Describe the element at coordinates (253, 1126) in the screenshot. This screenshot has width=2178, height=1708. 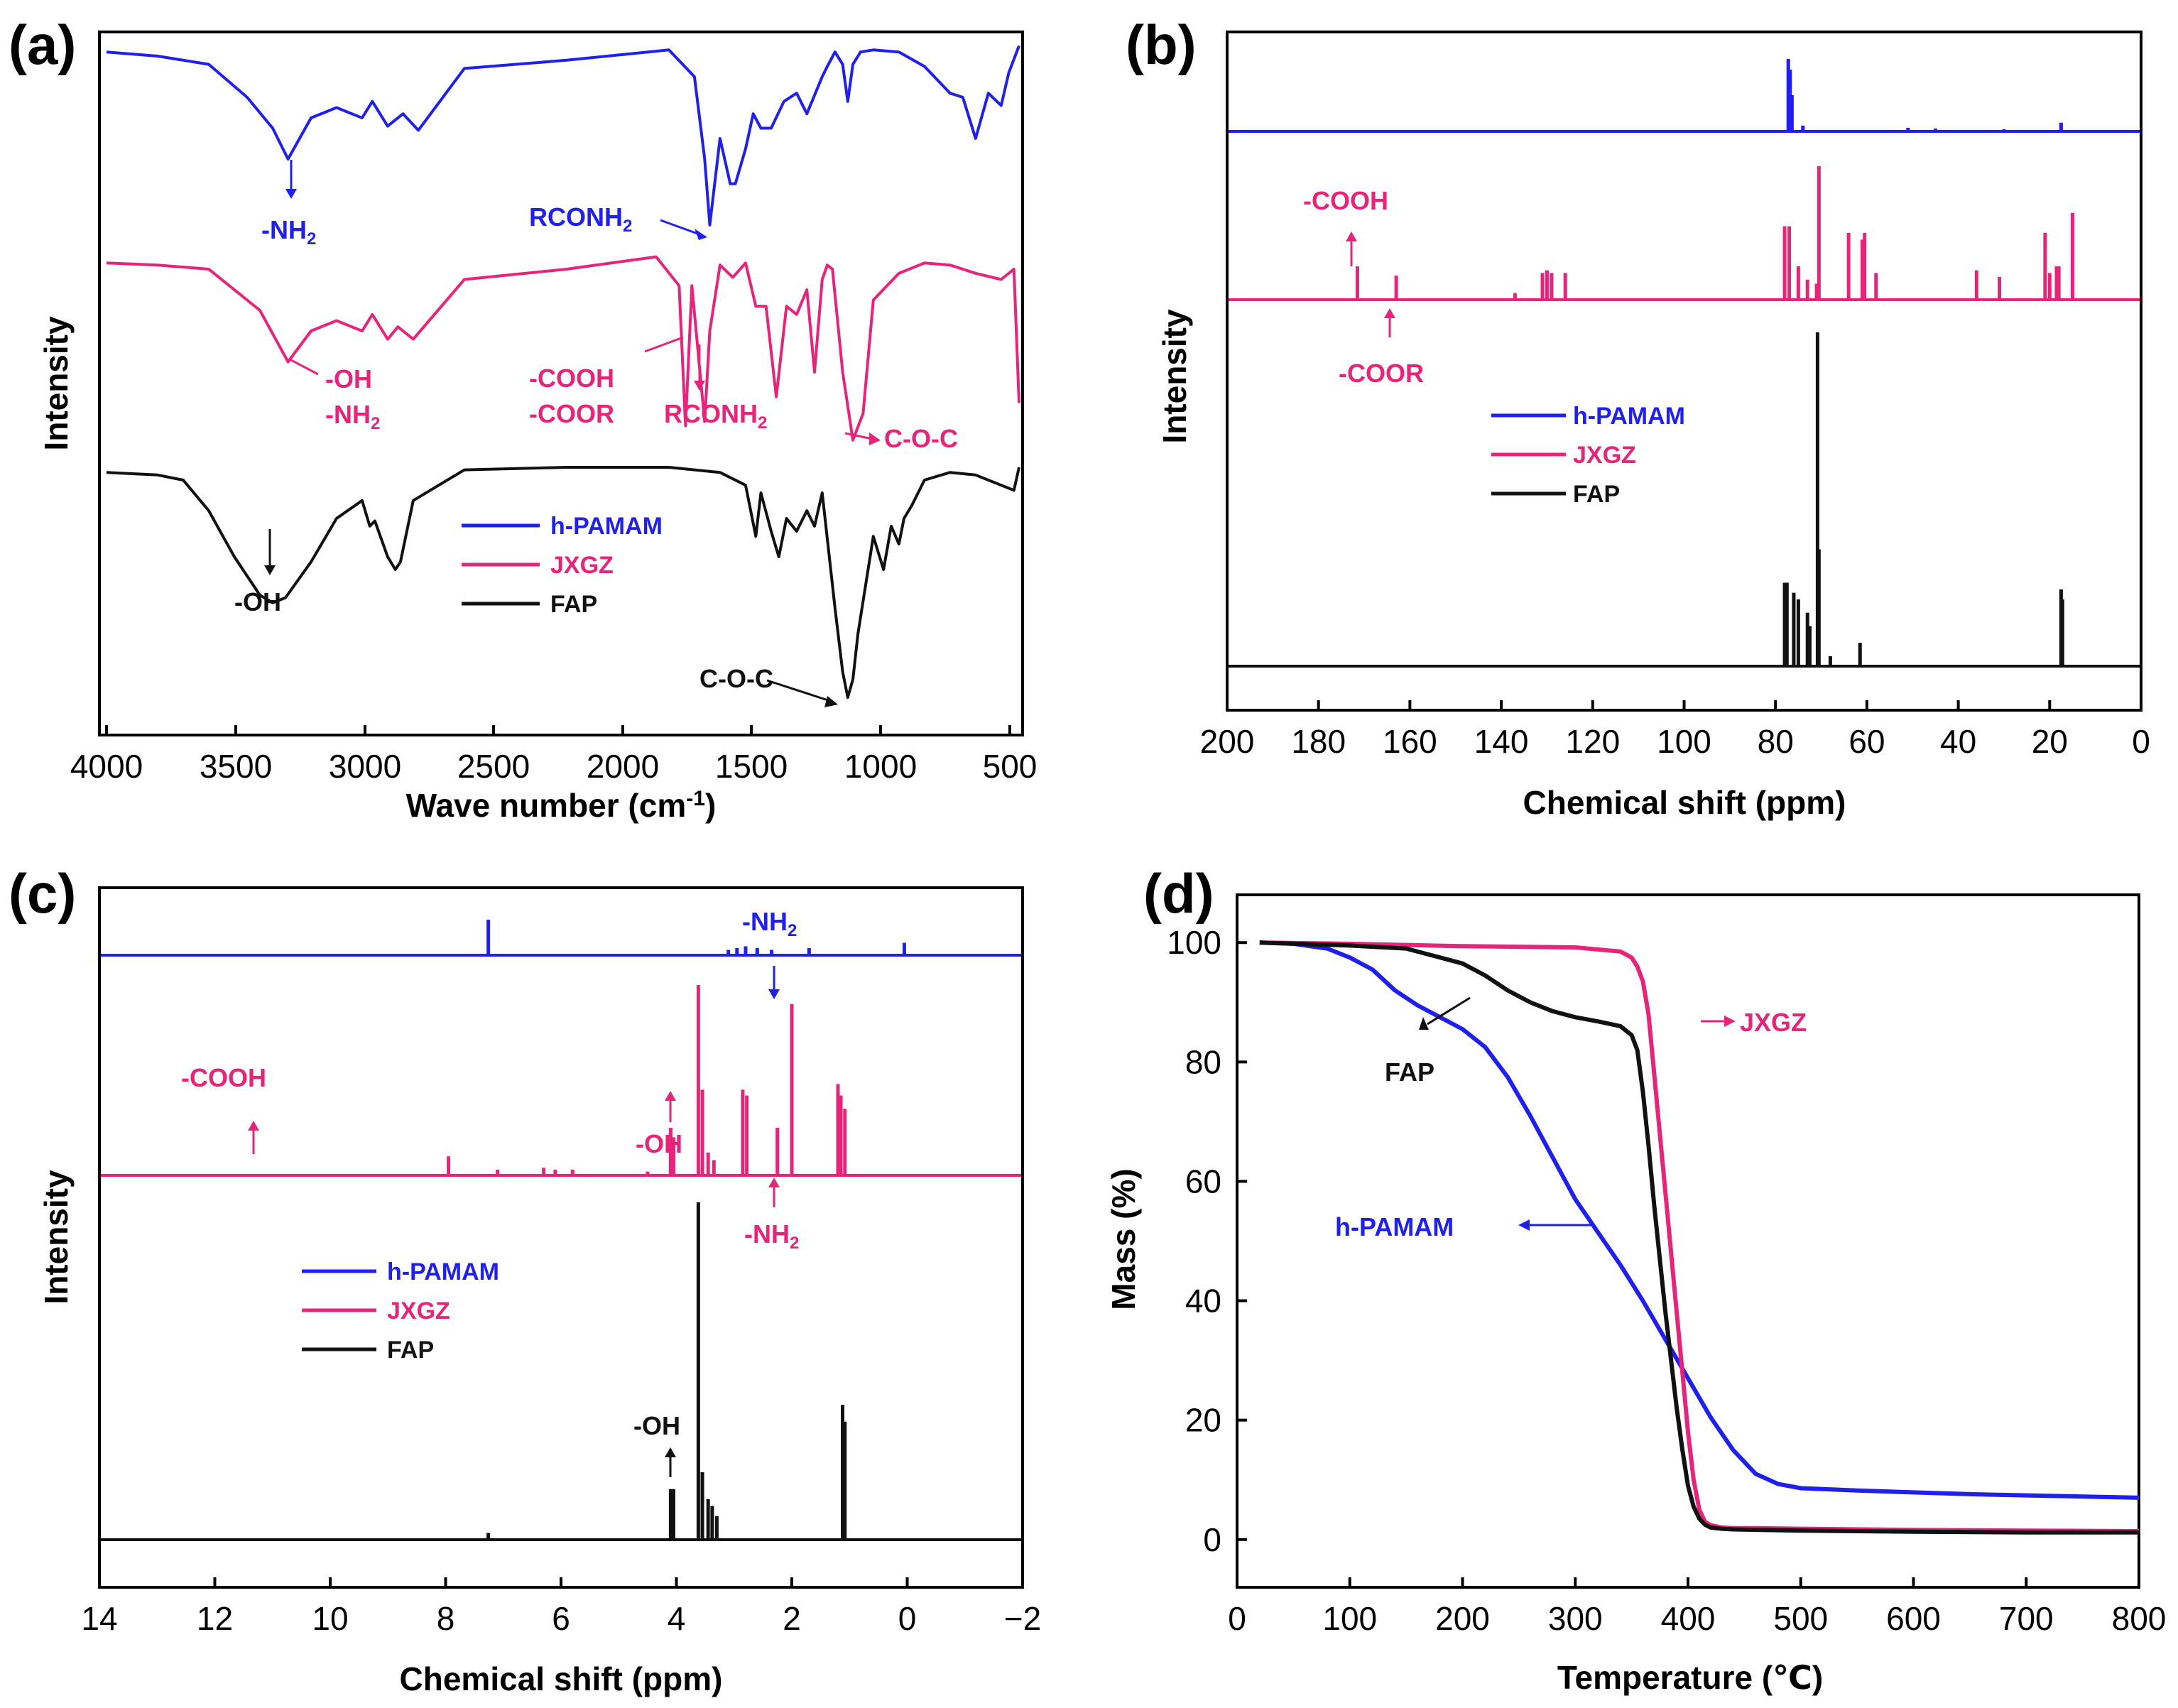
I see `arrowhead-c-cooh` at that location.